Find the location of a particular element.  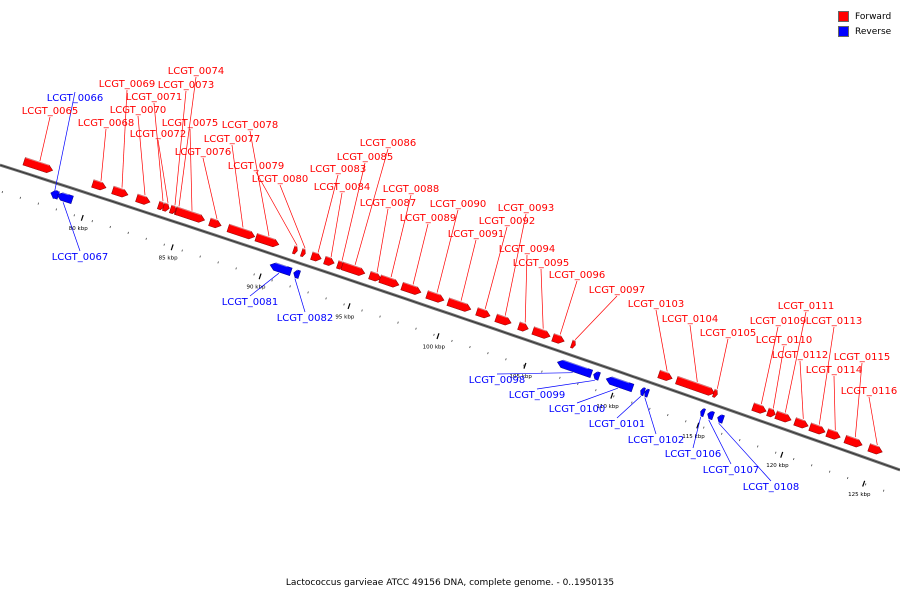

gene-label-LCGT_0093: LCGT_0093 is located at coordinates (526, 208).